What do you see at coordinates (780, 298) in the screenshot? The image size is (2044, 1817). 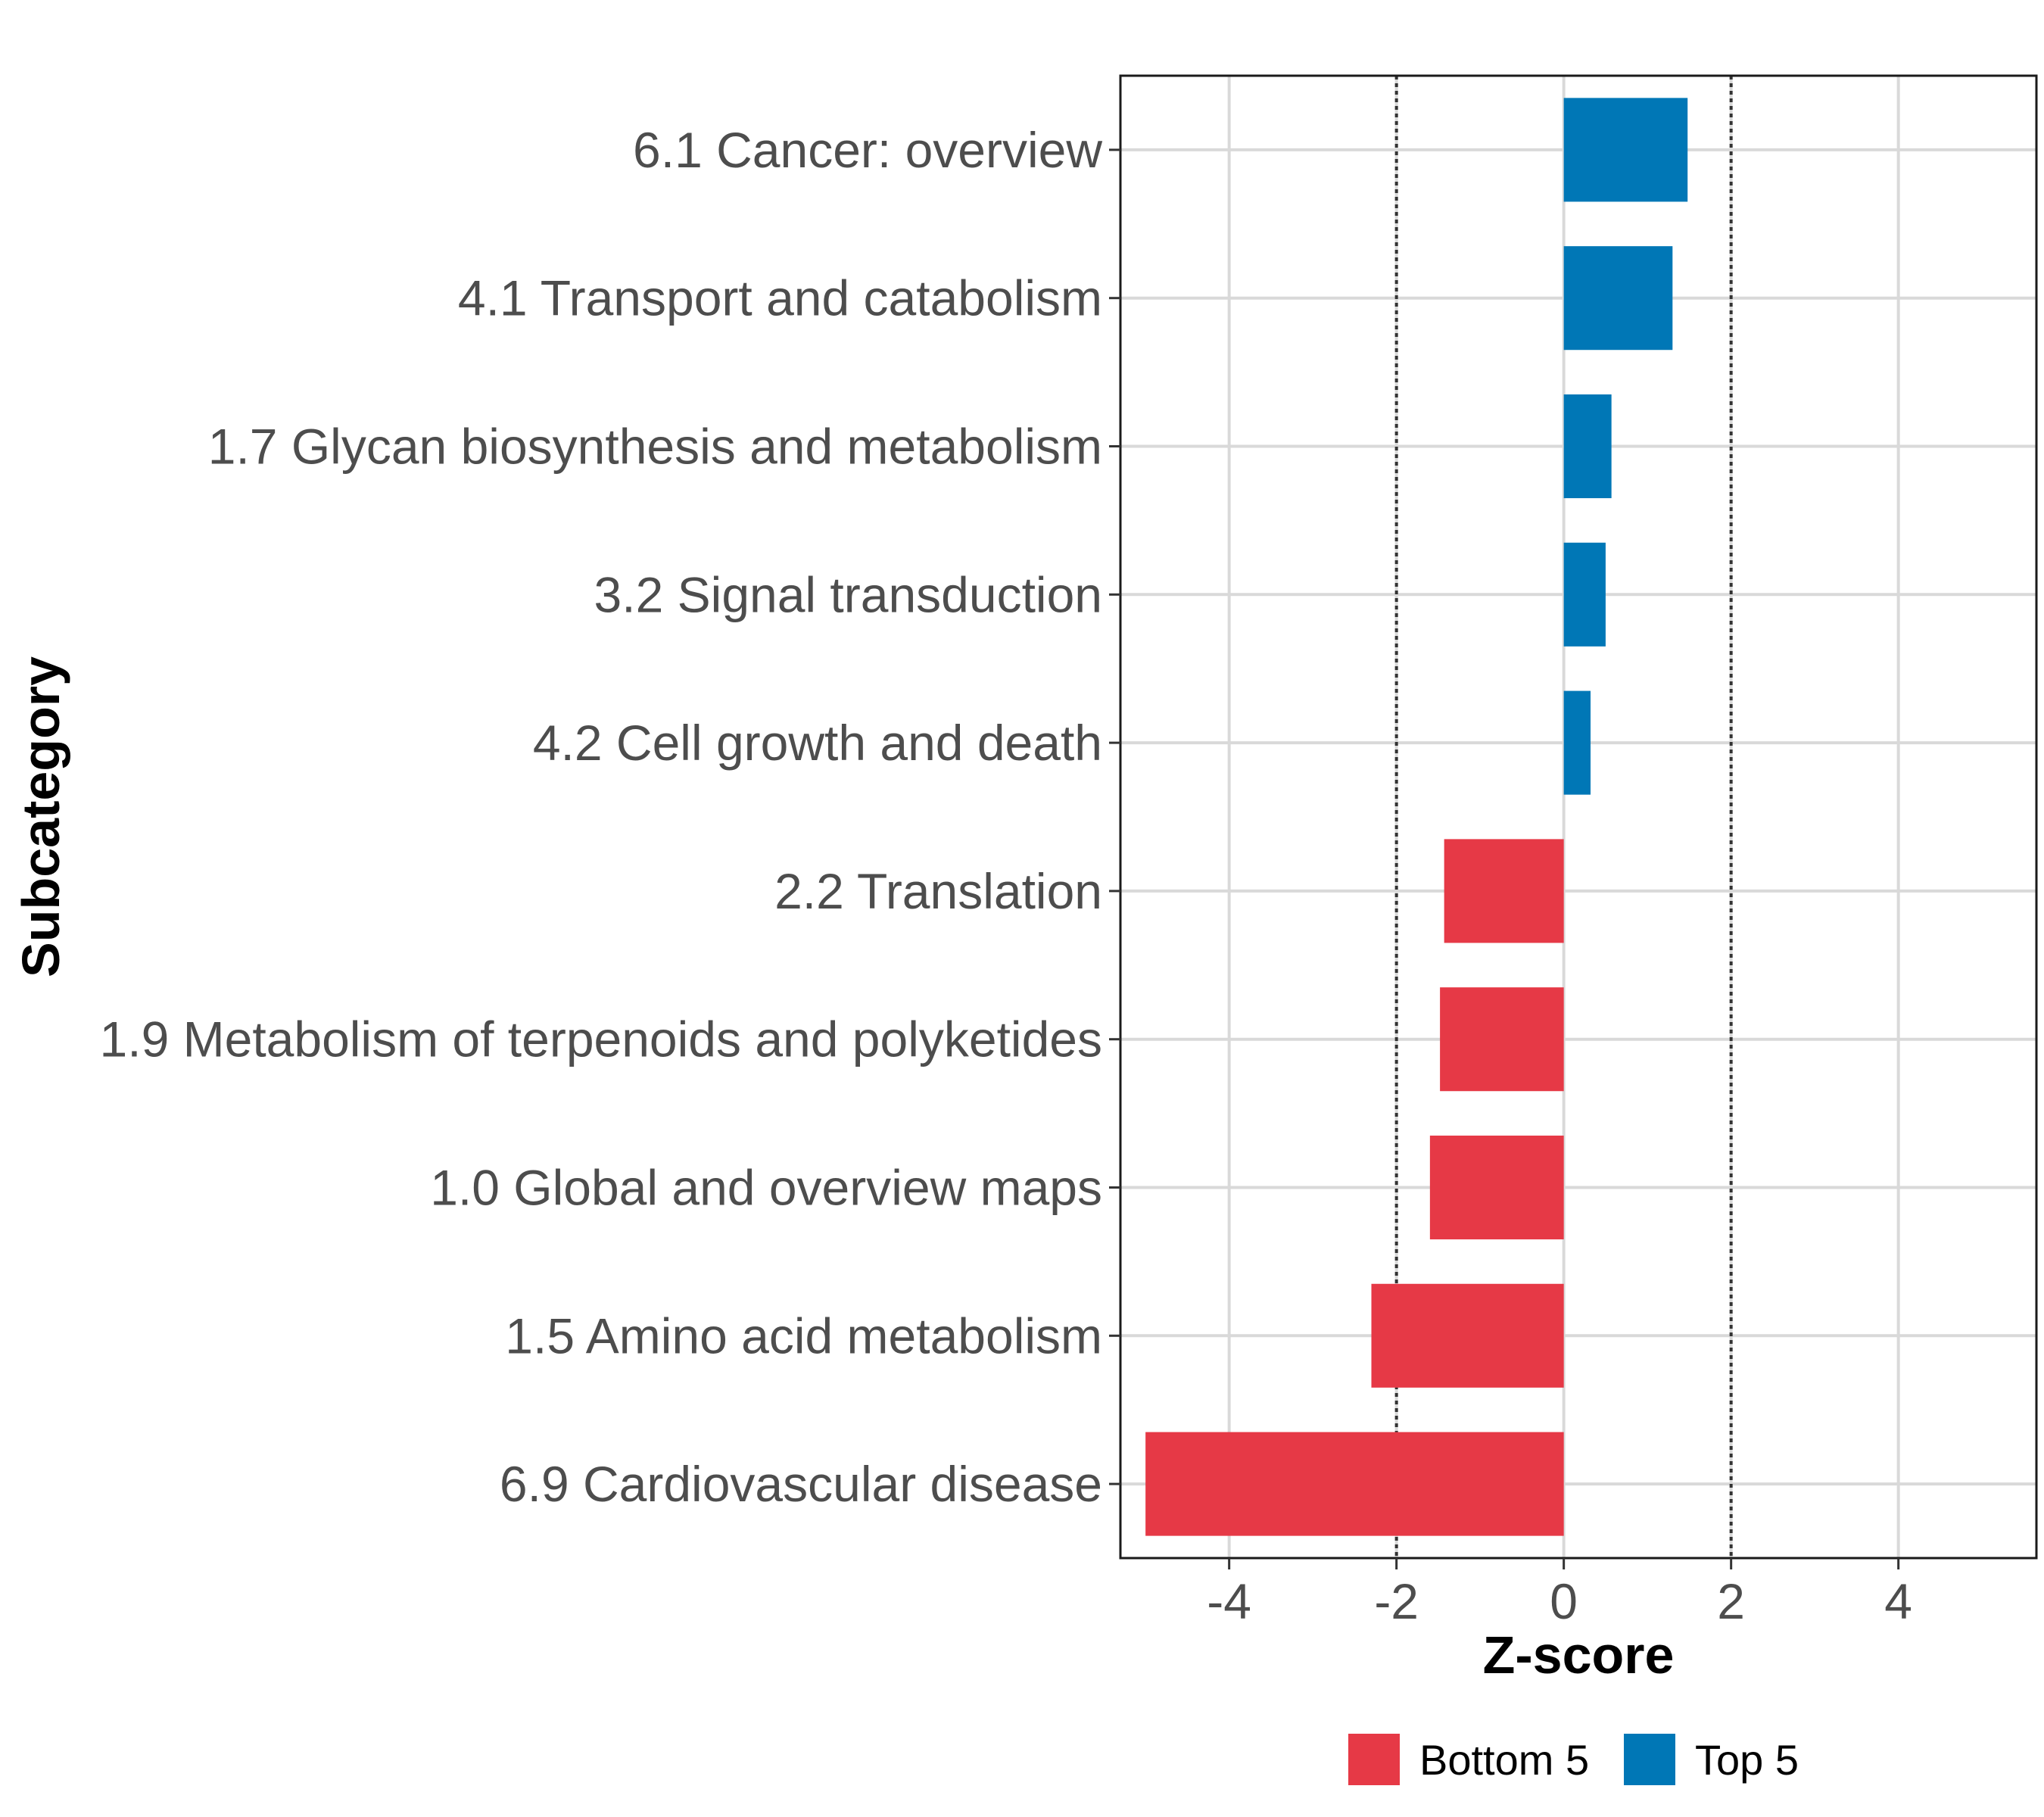 I see `y-tick-label: 4.1 Transport and catabolism` at bounding box center [780, 298].